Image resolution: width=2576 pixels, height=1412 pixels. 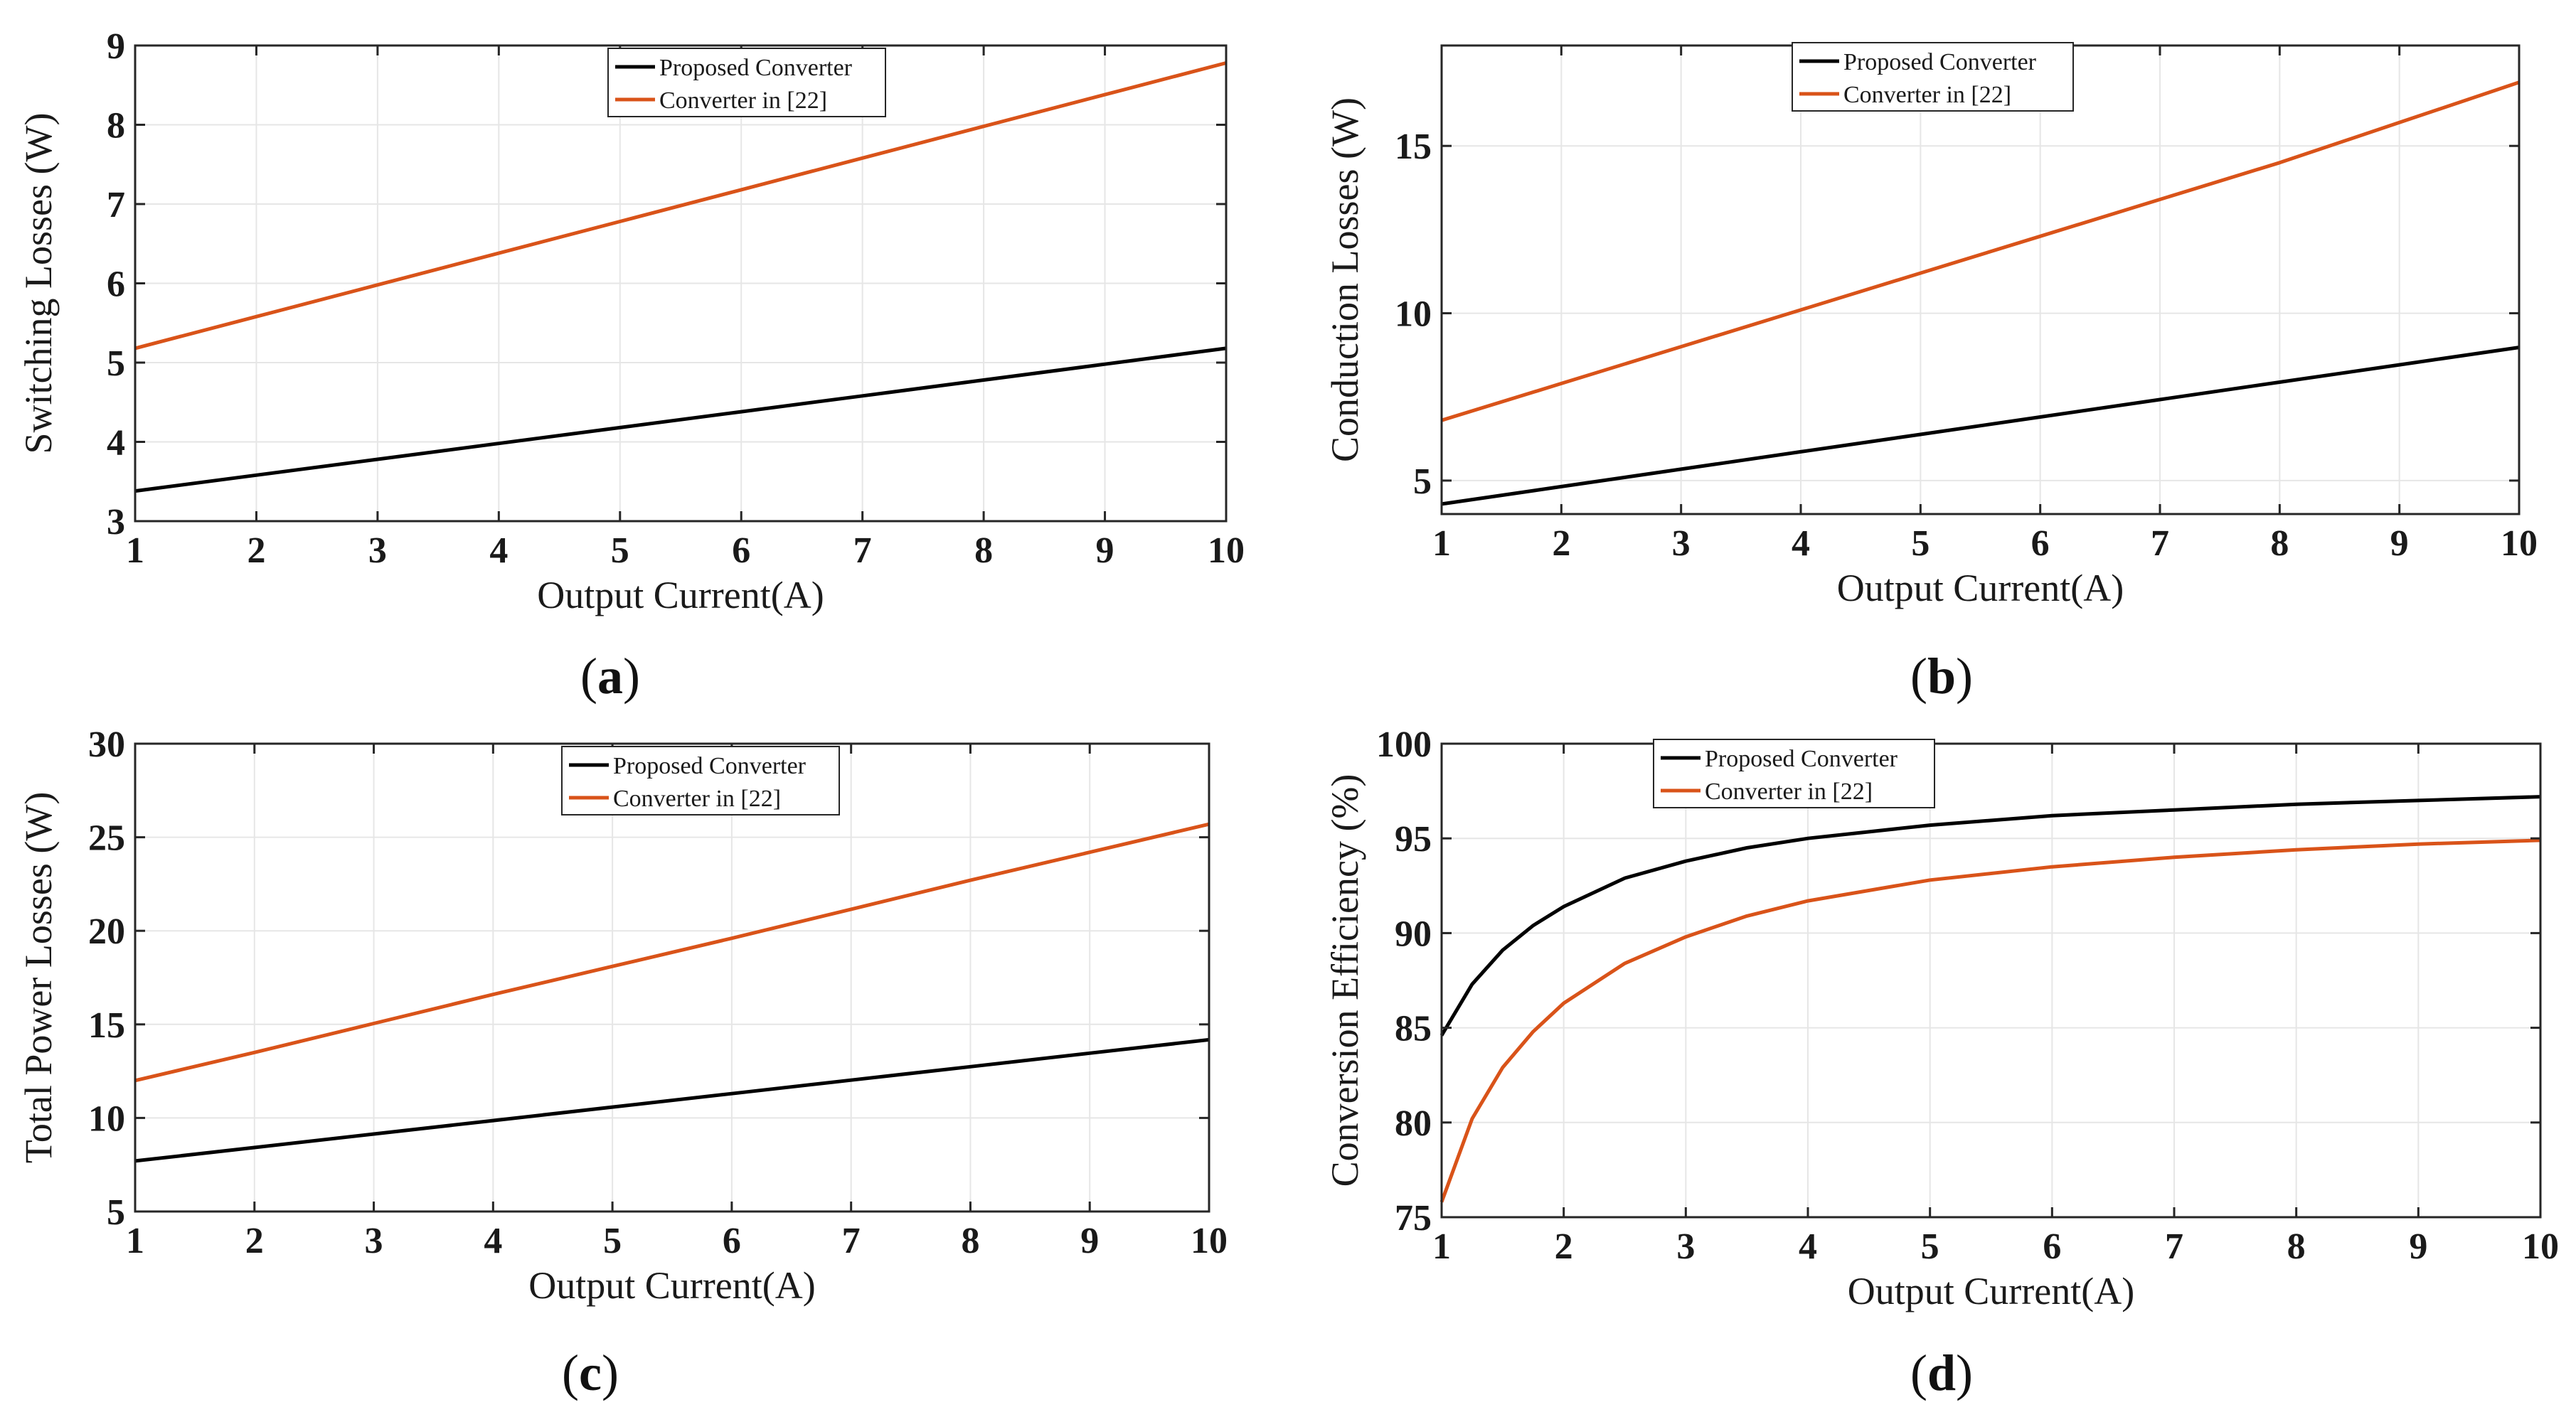 I want to click on caption-letter: a, so click(x=610, y=676).